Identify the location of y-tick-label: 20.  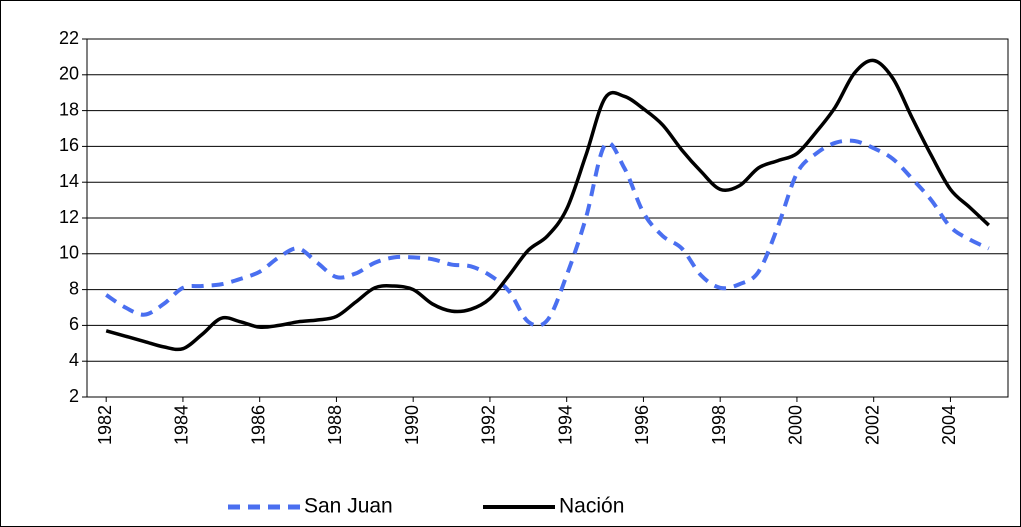
(69, 74).